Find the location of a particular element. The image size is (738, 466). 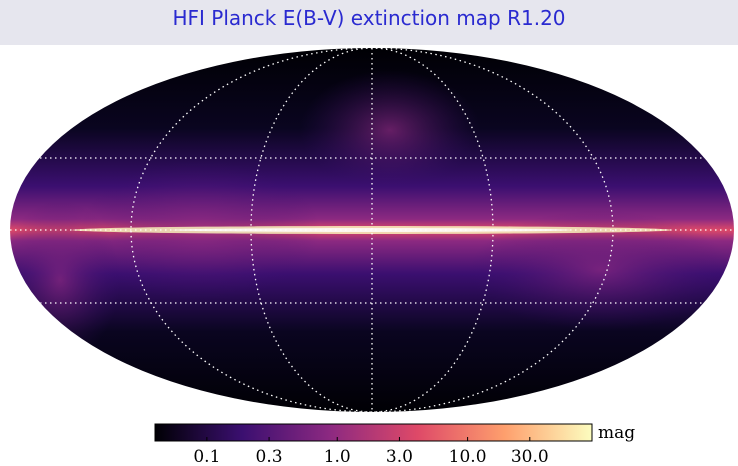

colorbar is located at coordinates (373, 432).